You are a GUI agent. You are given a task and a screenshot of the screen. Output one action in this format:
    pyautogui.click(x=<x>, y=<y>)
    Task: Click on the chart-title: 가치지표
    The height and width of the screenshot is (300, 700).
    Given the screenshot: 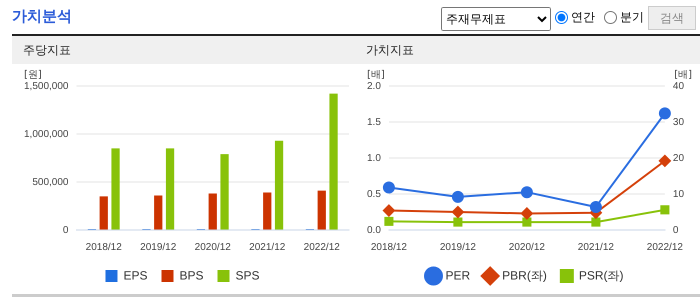 What is the action you would take?
    pyautogui.click(x=527, y=49)
    